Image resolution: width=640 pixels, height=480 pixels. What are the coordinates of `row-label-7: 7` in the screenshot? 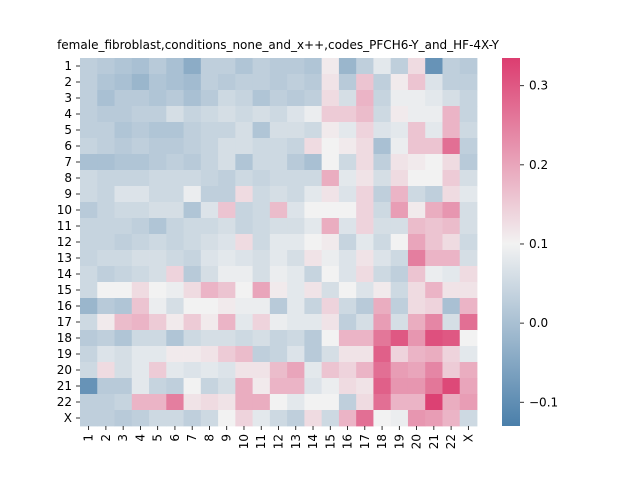 It's located at (68, 162).